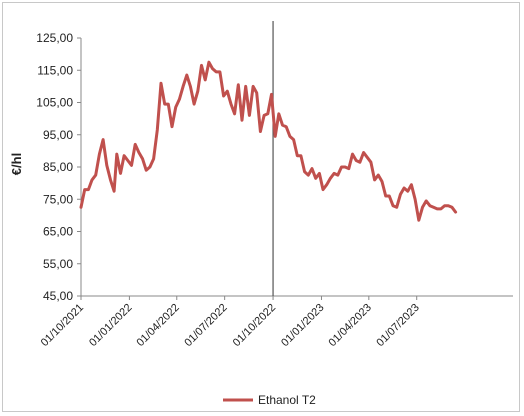  I want to click on y-axis-label: €/hl, so click(16, 164).